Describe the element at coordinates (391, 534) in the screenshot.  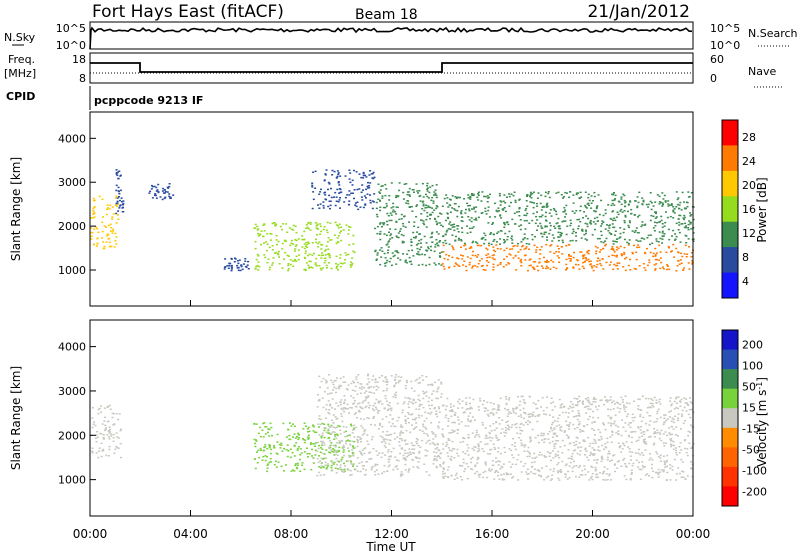
I see `x-tick-label: 12:00` at that location.